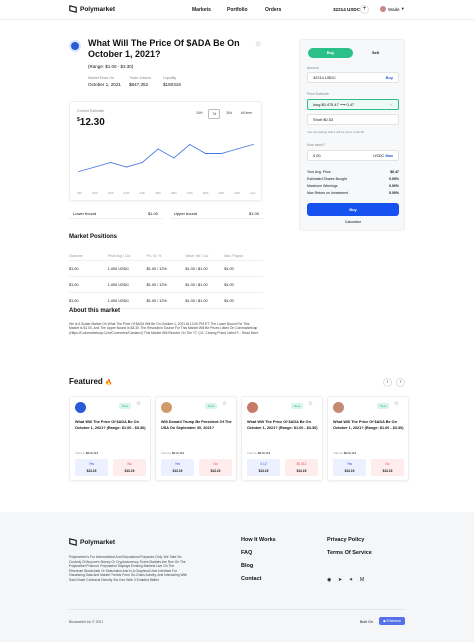  What do you see at coordinates (93, 237) in the screenshot?
I see `positions-title: Market Positions` at bounding box center [93, 237].